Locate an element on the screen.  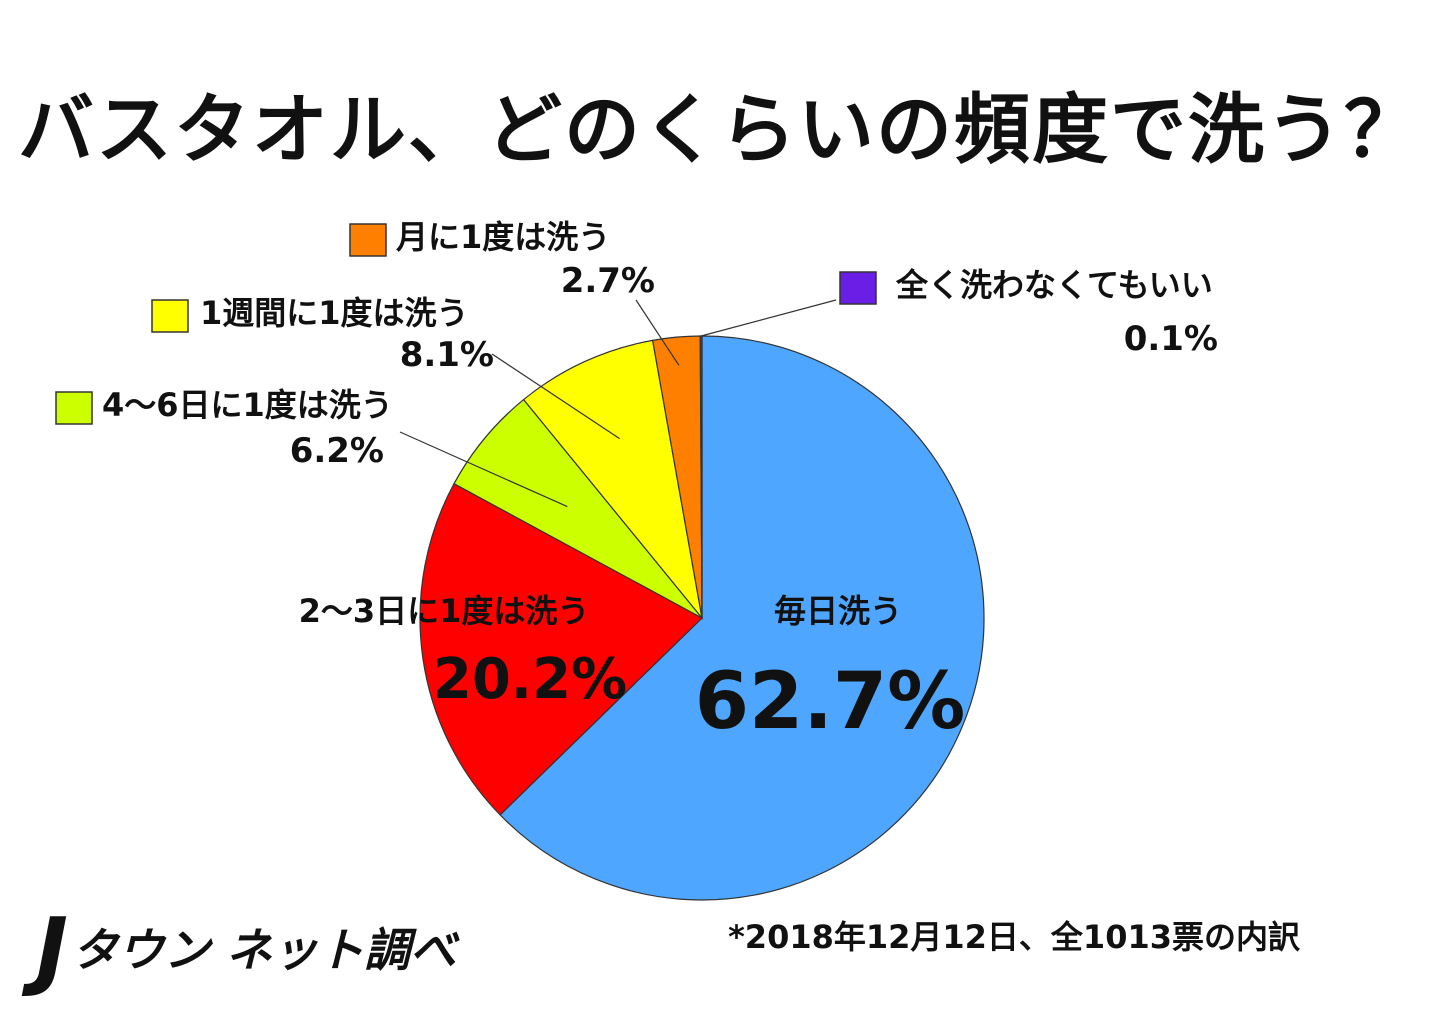
slice-value-label: 0.1% is located at coordinates (1171, 339).